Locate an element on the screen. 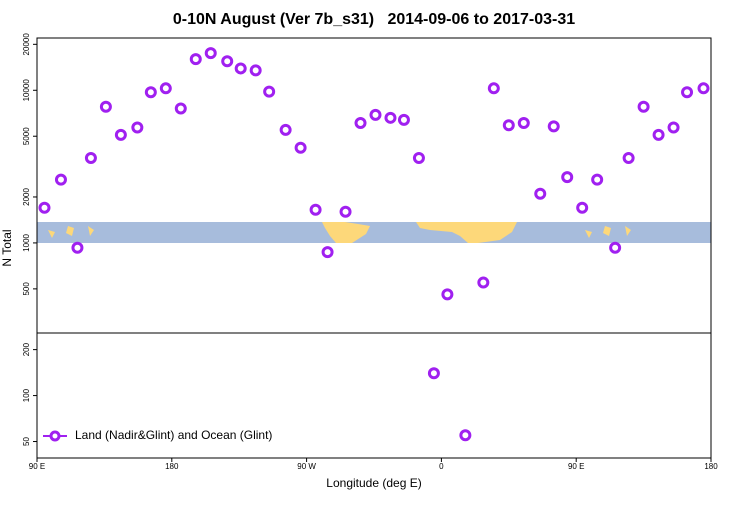  y-tick-label: 200 is located at coordinates (26, 349).